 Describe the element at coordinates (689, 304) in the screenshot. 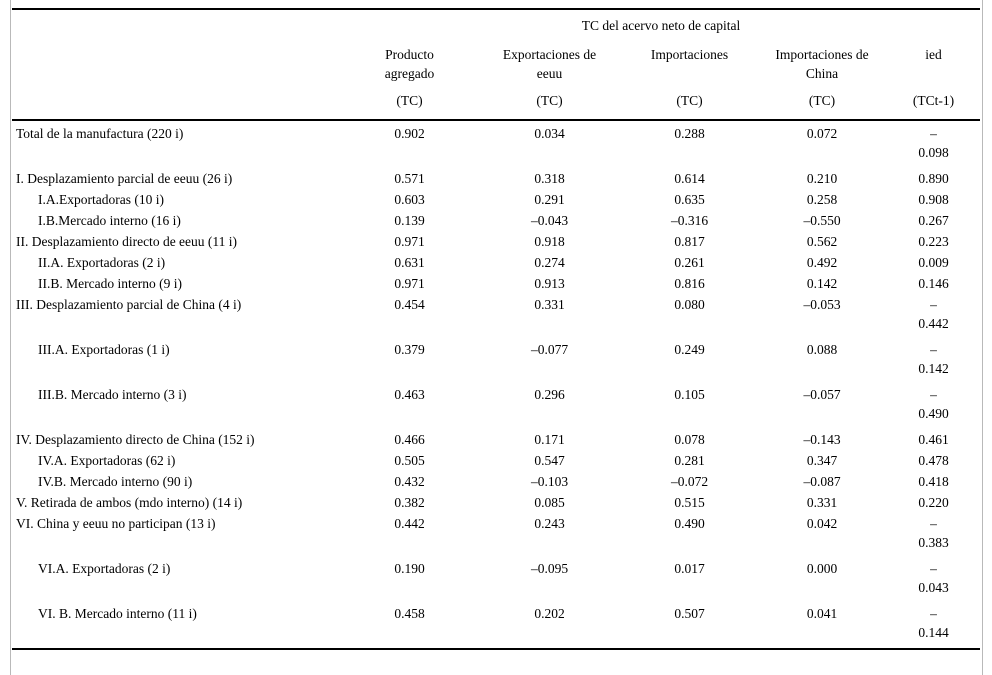

I see `value-cell: 0.080` at that location.